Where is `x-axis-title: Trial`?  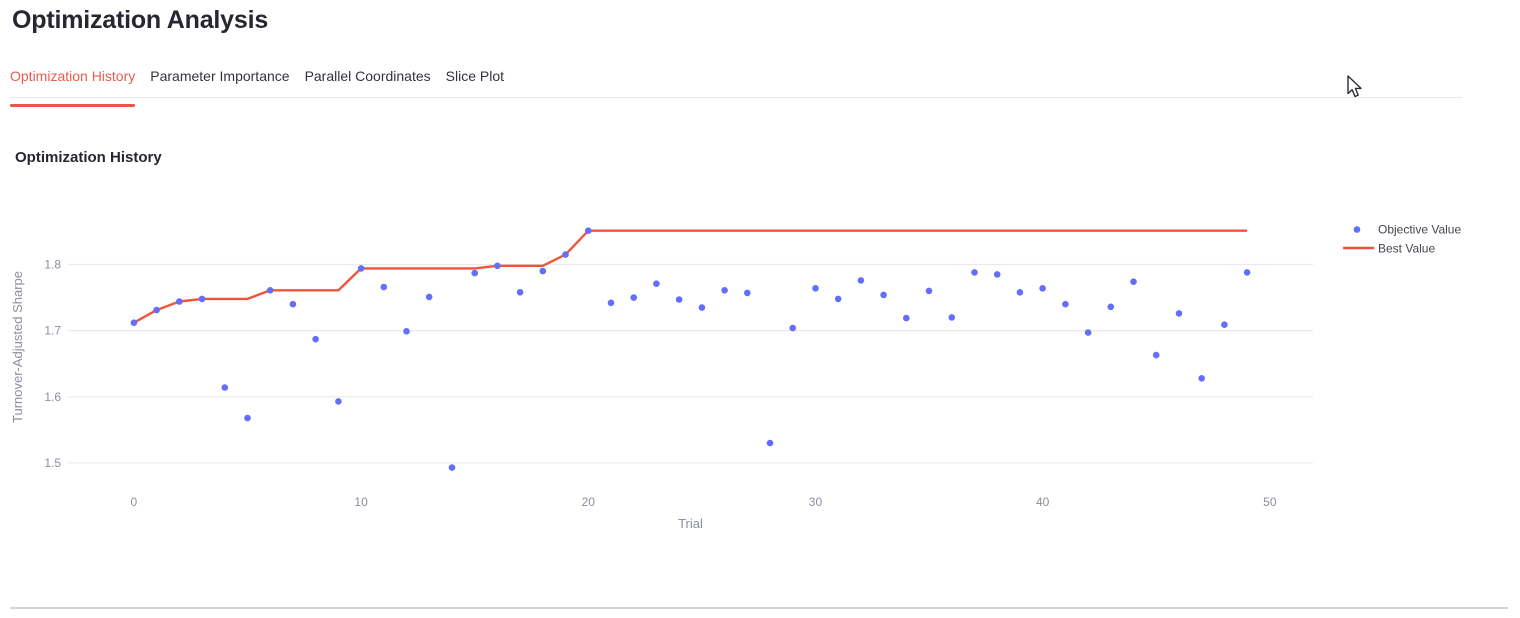 x-axis-title: Trial is located at coordinates (690, 523).